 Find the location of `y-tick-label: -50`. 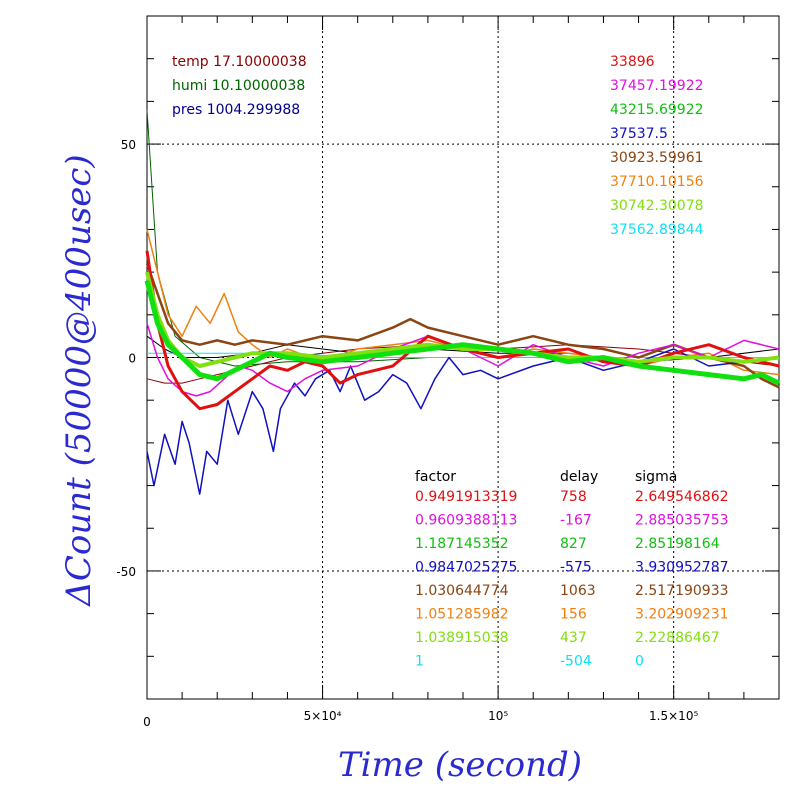

y-tick-label: -50 is located at coordinates (126, 572).